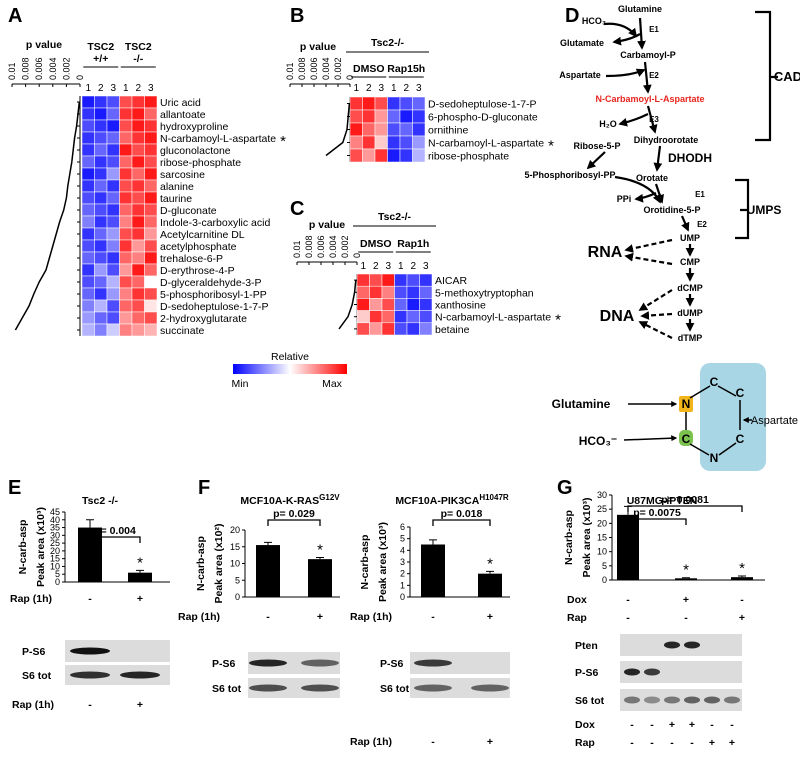 This screenshot has height=758, width=800. What do you see at coordinates (55, 559) in the screenshot?
I see `y-tick-label: 15` at bounding box center [55, 559].